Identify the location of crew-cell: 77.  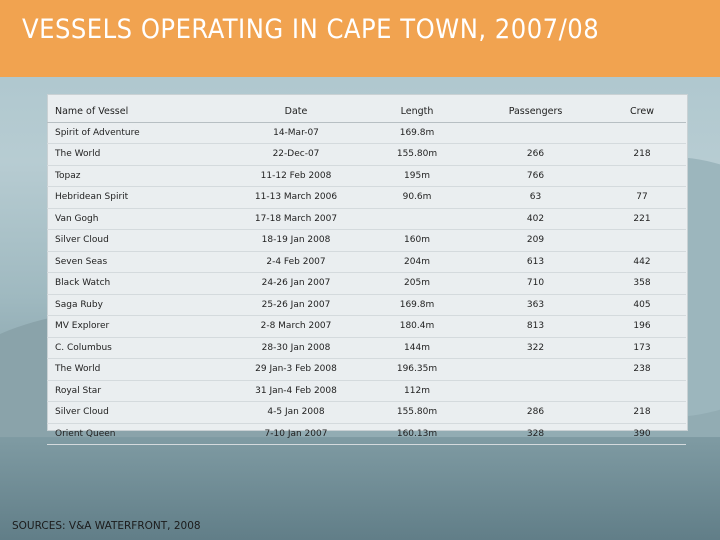
(642, 197).